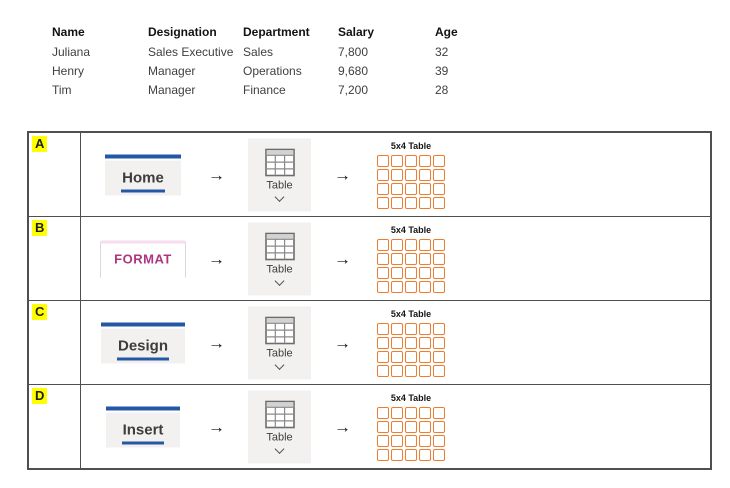 Image resolution: width=730 pixels, height=488 pixels. What do you see at coordinates (68, 31) in the screenshot?
I see `column-header: Name` at bounding box center [68, 31].